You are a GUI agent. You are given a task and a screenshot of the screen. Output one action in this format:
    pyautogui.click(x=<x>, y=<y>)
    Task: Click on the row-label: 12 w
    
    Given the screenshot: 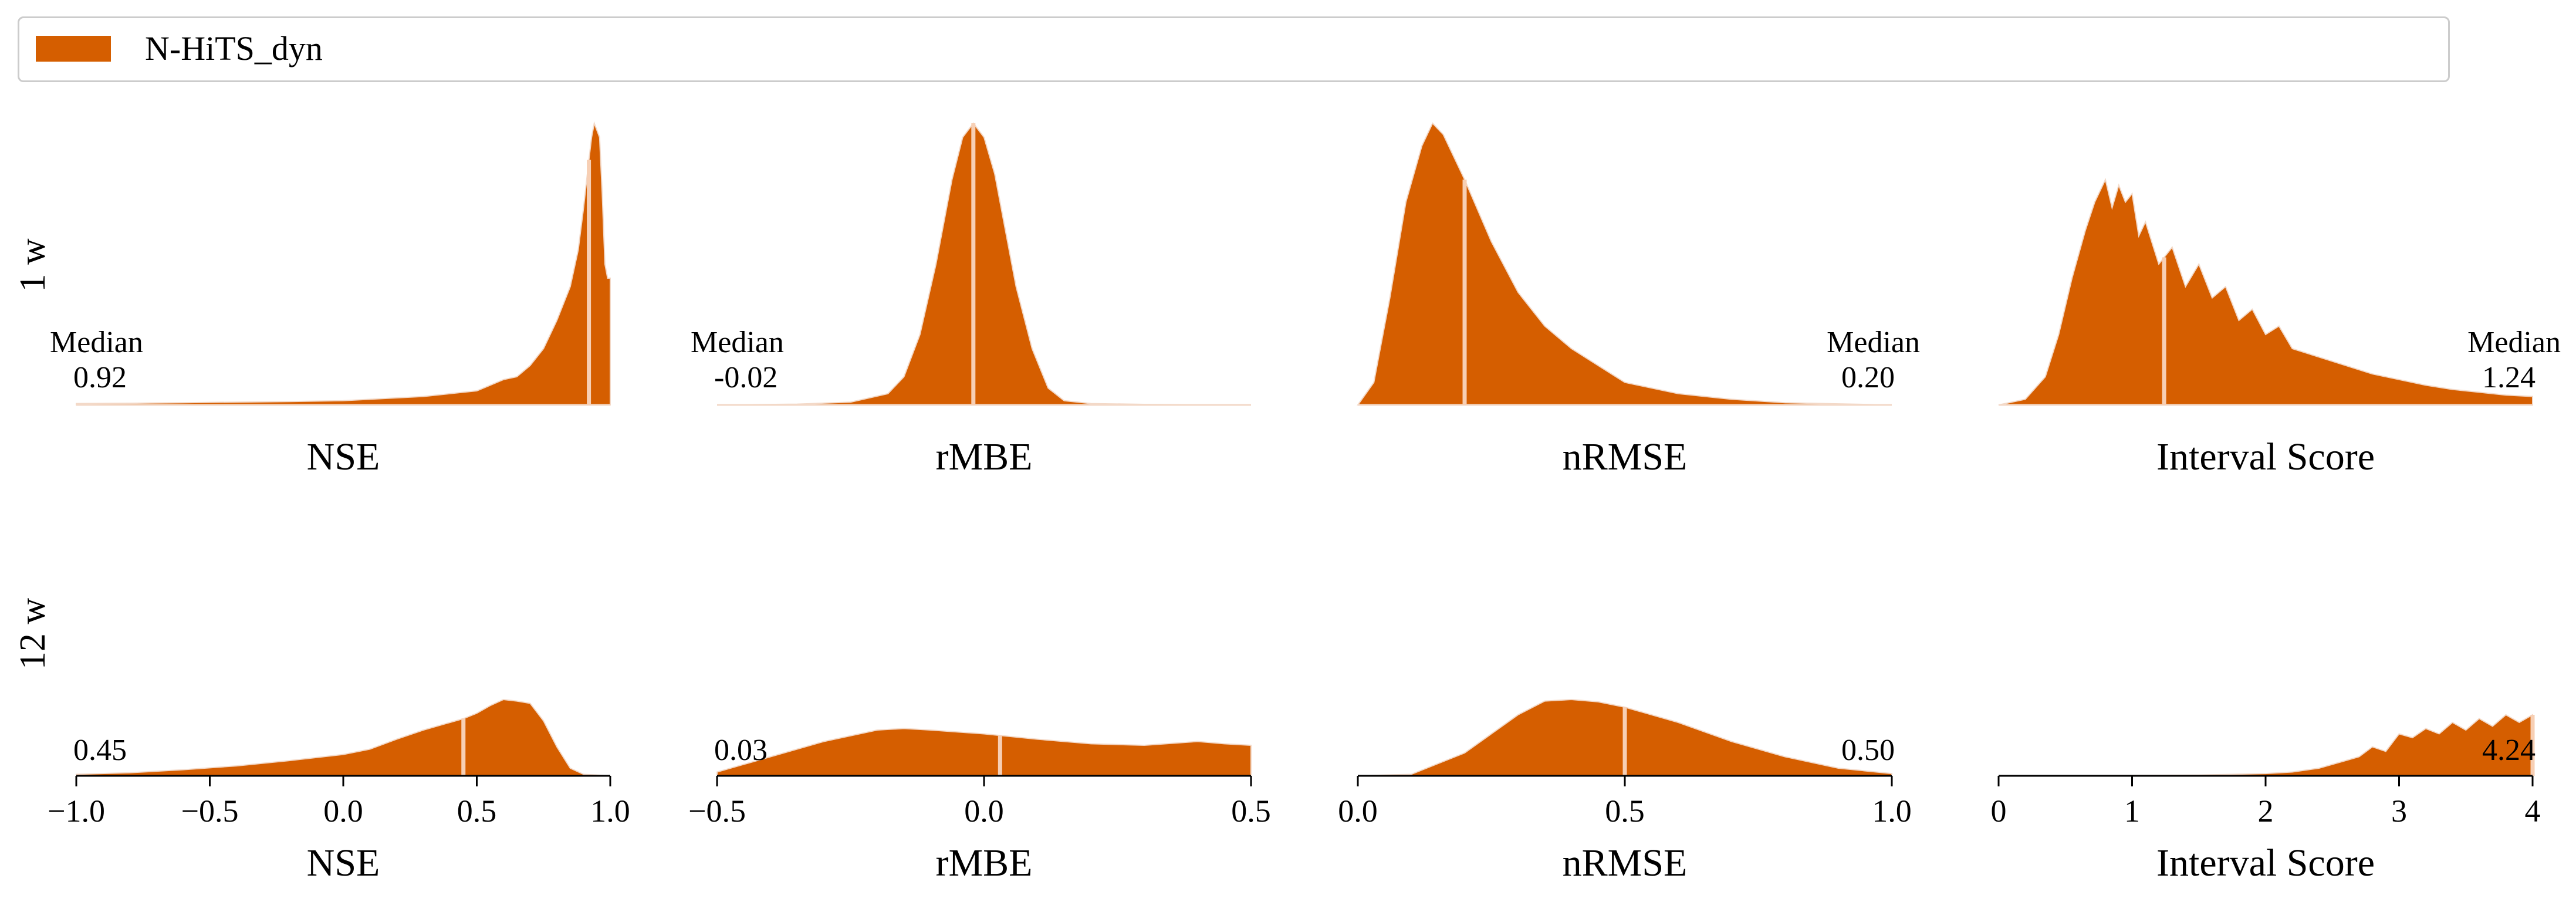 What is the action you would take?
    pyautogui.click(x=33, y=634)
    